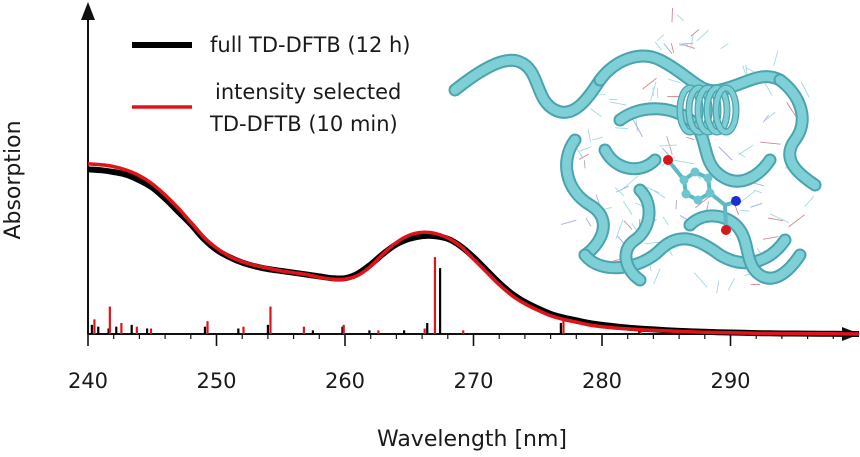 This screenshot has height=457, width=860. I want to click on x-tick-label: 250, so click(216, 381).